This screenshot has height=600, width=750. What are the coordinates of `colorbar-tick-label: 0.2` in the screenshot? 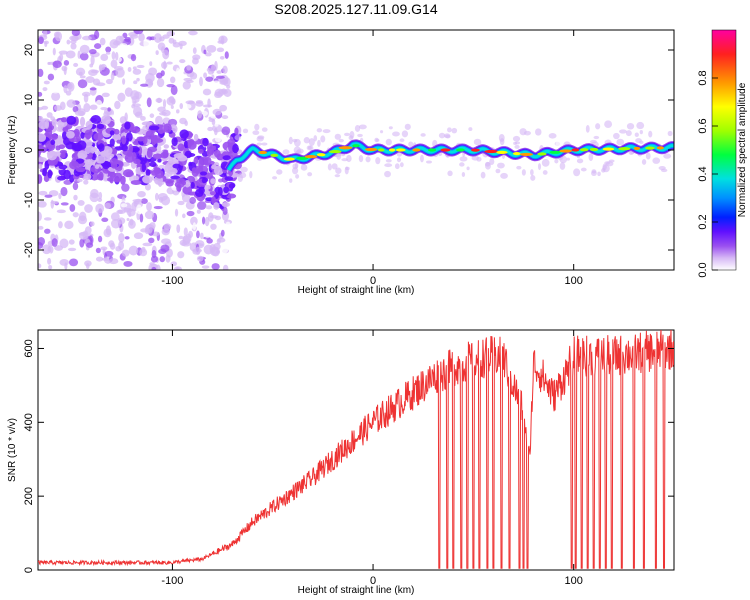 It's located at (703, 221).